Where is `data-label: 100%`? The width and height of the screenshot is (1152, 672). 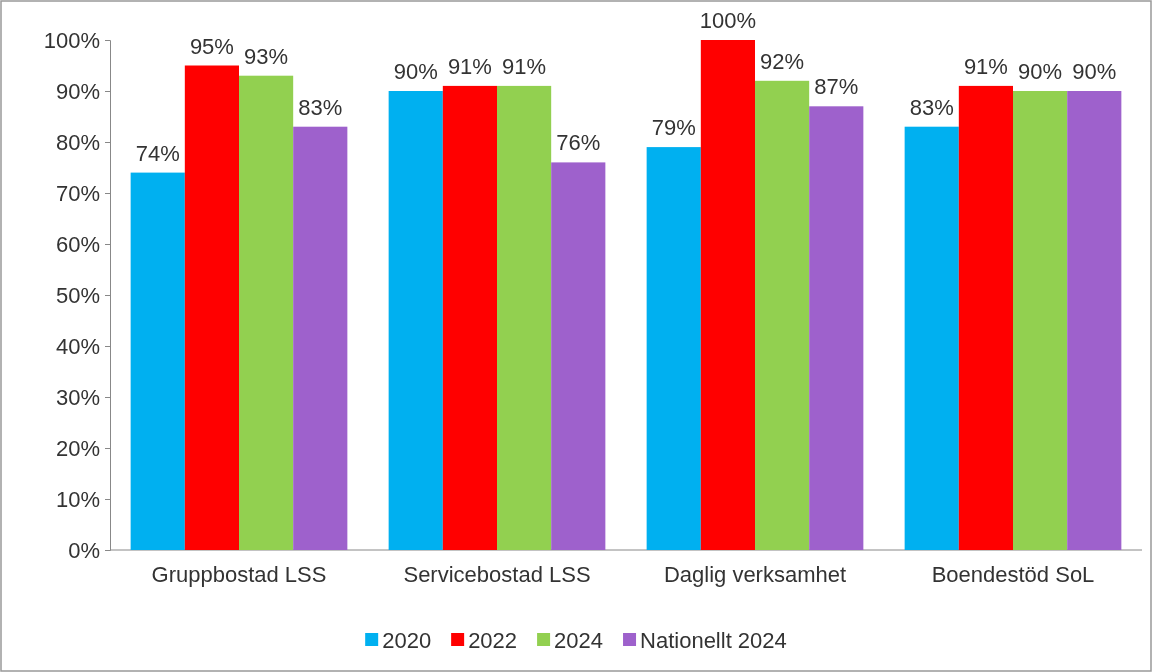
data-label: 100% is located at coordinates (728, 20).